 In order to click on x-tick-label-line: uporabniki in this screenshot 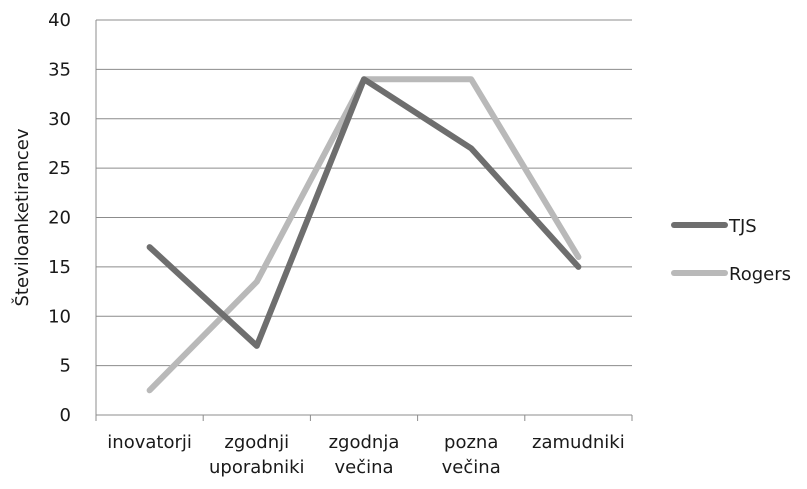, I will do `click(257, 467)`.